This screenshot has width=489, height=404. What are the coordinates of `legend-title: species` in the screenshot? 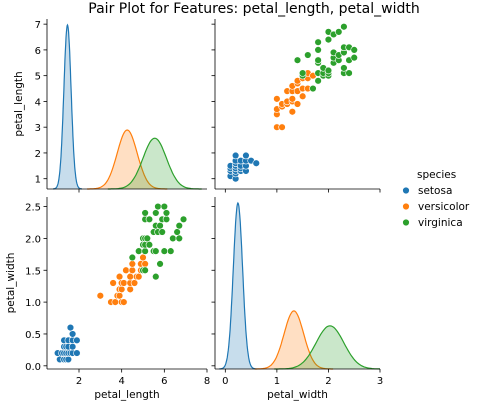 It's located at (436, 175).